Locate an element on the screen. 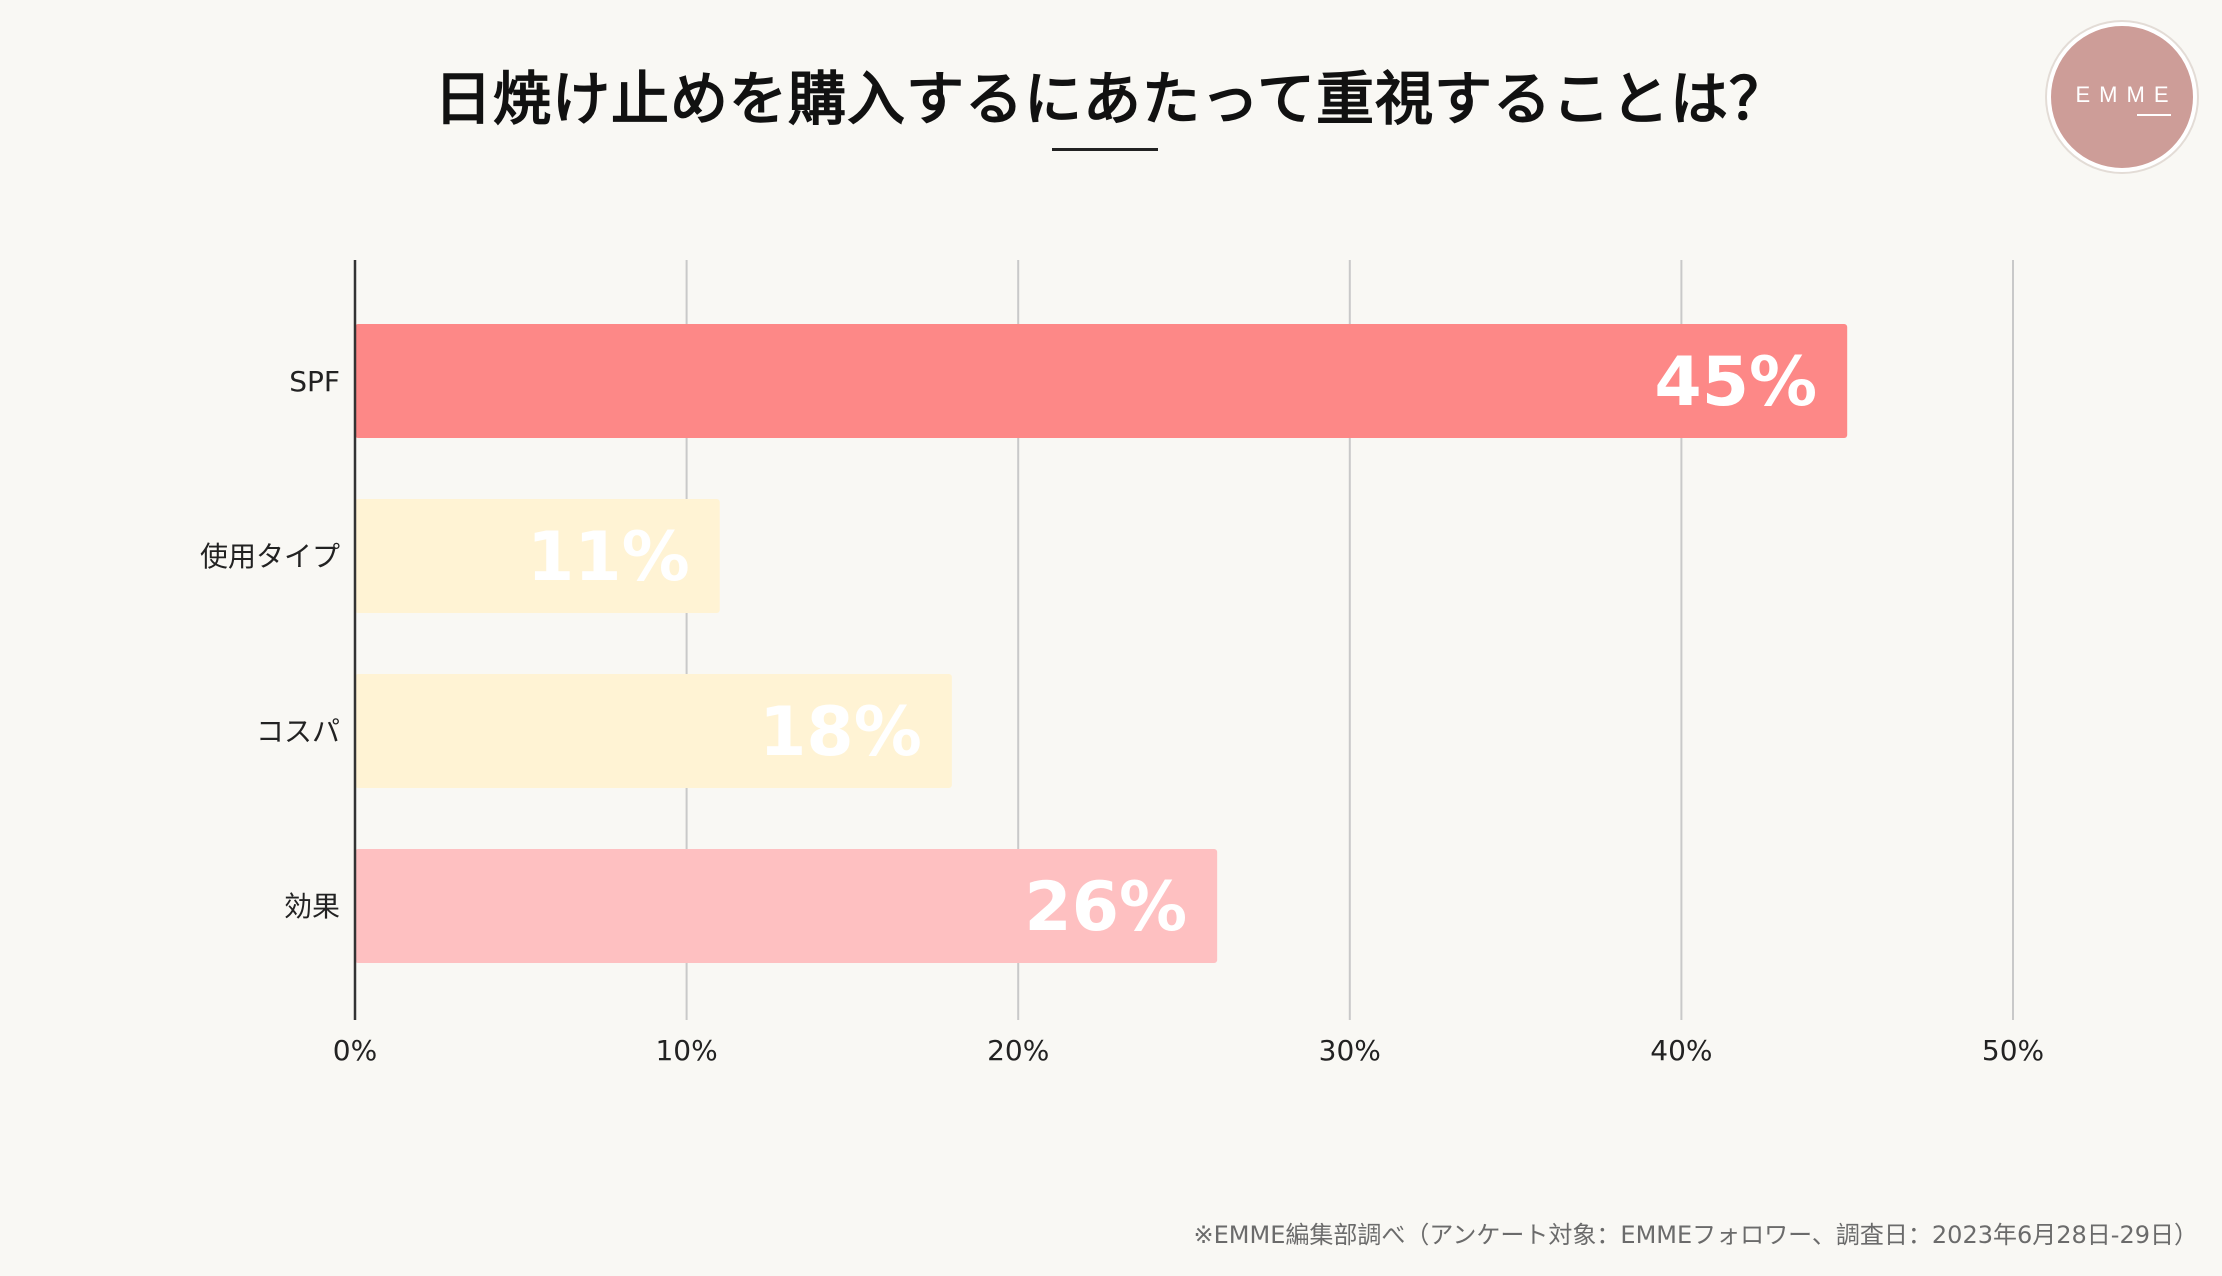 The image size is (2222, 1276). data-label: 26% is located at coordinates (1105, 907).